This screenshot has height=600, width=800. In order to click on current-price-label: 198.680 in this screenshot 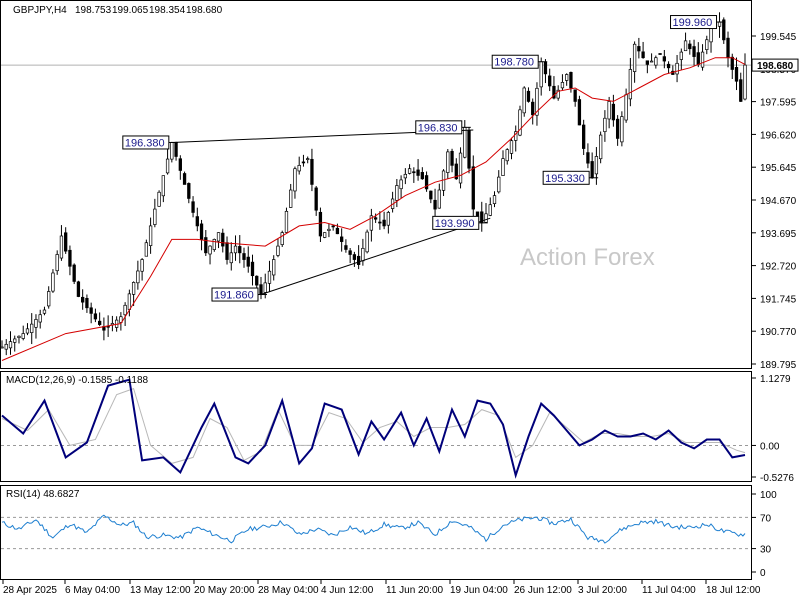, I will do `click(775, 66)`.